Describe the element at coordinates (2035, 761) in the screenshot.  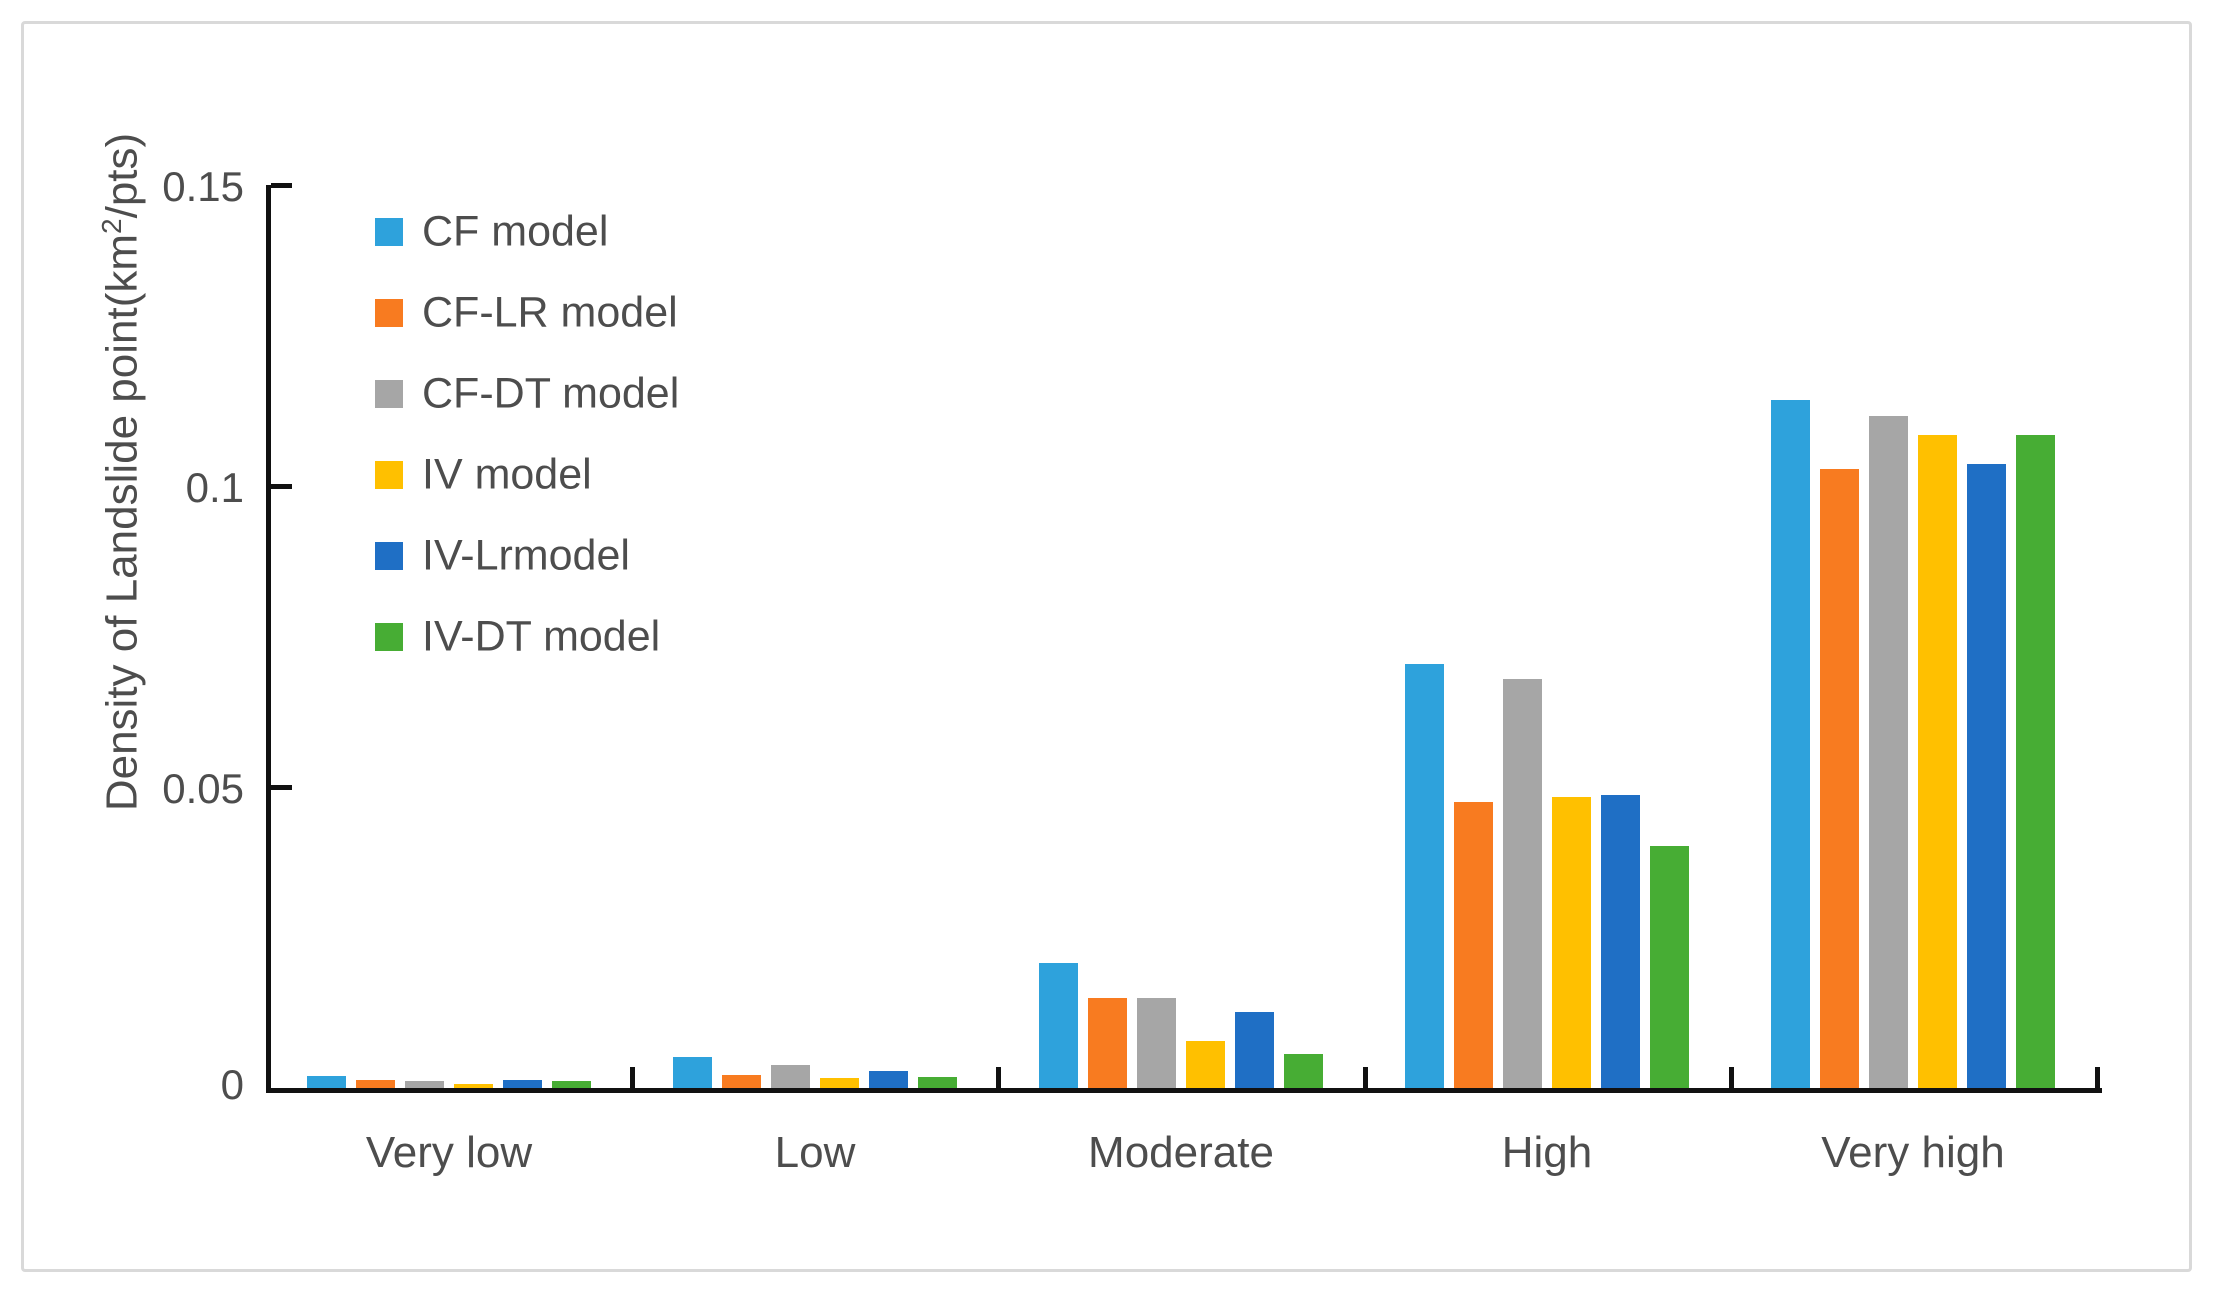
I see `bar-iv-dt-model-very-high` at that location.